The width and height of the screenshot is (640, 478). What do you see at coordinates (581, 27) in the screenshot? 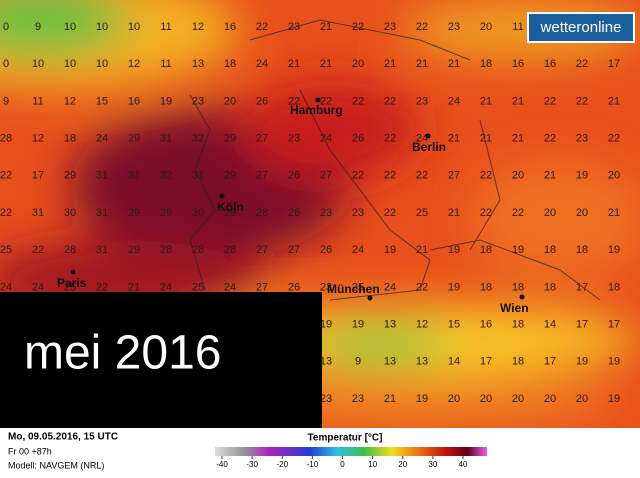
I see `logo: wetteronline` at bounding box center [581, 27].